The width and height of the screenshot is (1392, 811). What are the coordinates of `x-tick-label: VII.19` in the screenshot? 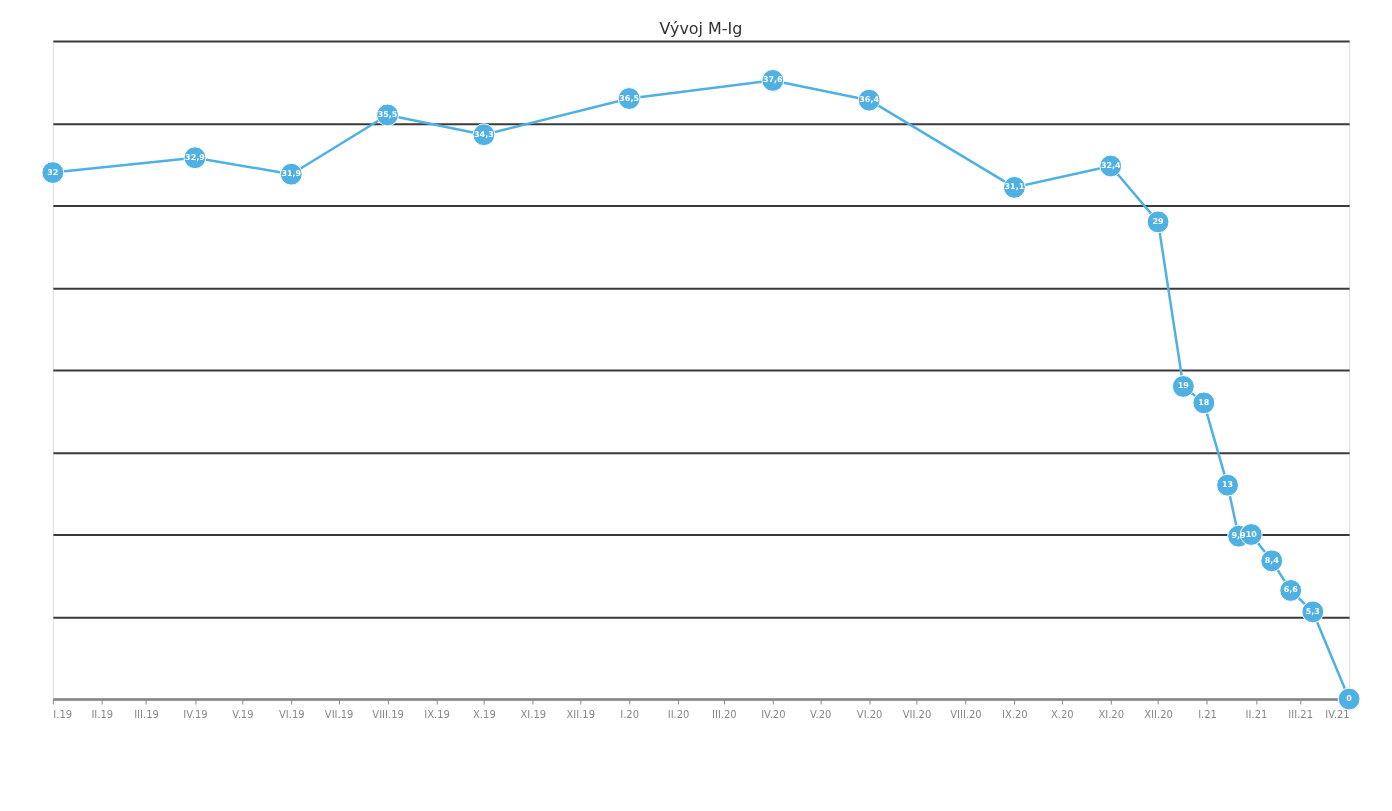 It's located at (339, 715).